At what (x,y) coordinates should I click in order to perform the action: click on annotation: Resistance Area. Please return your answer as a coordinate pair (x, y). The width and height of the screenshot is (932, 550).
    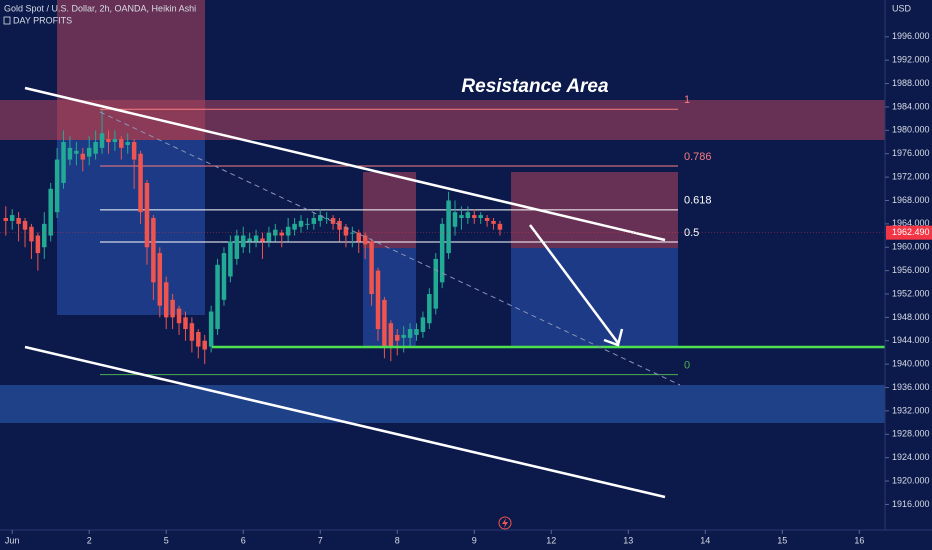
    Looking at the image, I should click on (535, 86).